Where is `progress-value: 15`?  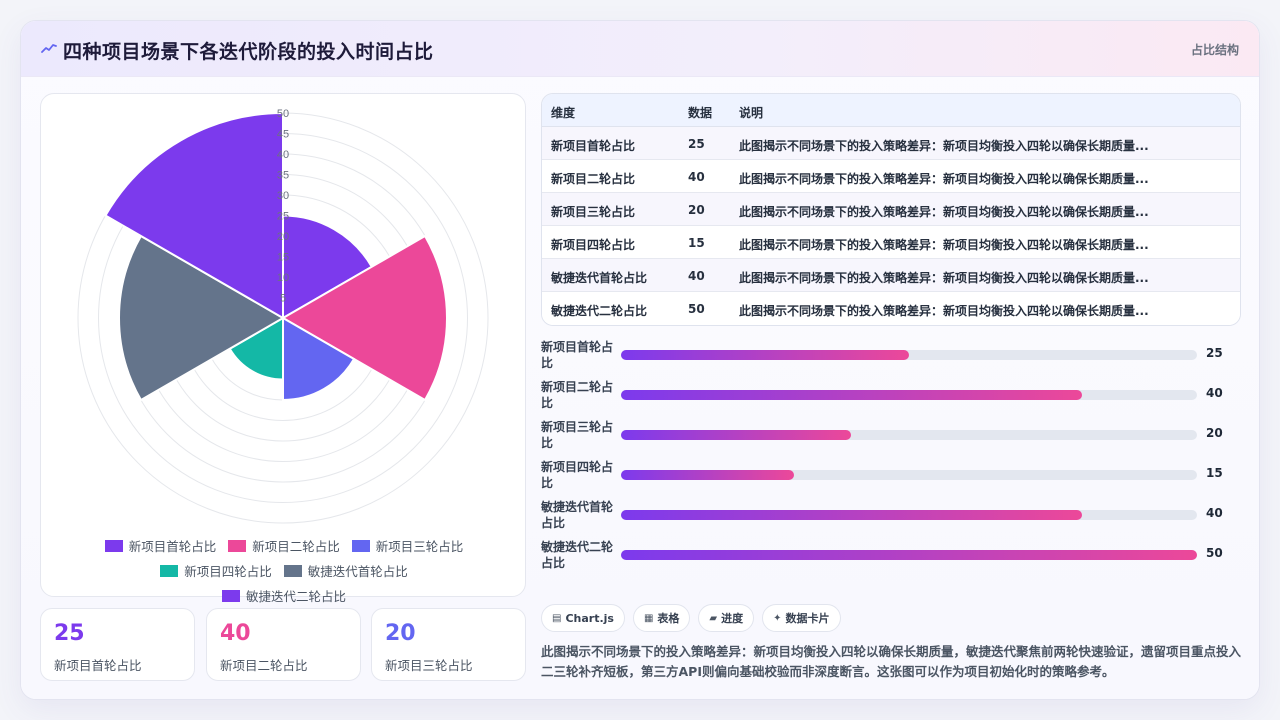
progress-value: 15 is located at coordinates (1214, 473).